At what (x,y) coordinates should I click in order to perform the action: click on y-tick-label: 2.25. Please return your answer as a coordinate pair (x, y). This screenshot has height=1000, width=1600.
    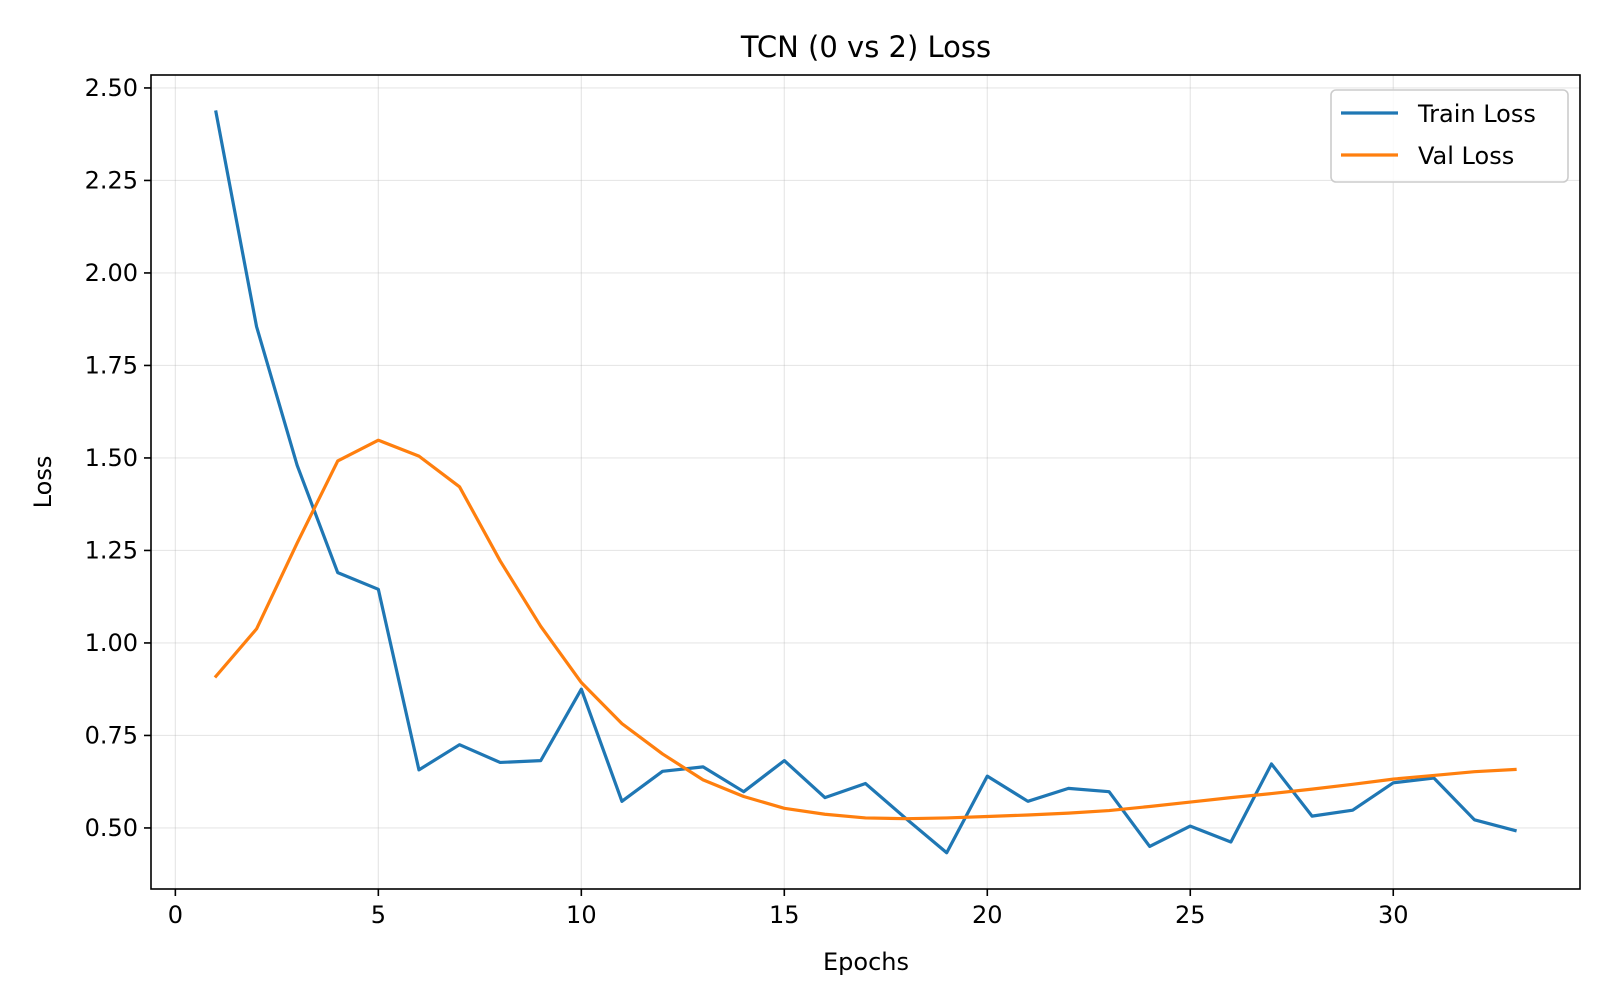
    Looking at the image, I should click on (111, 180).